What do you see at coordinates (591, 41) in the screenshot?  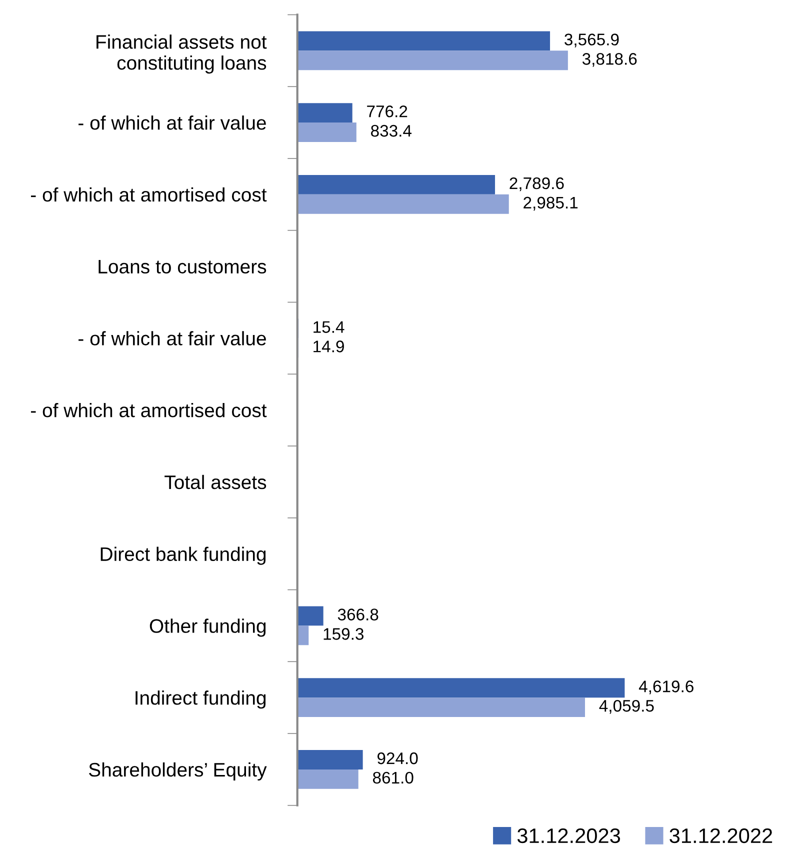 I see `data-label: 3,565.9` at bounding box center [591, 41].